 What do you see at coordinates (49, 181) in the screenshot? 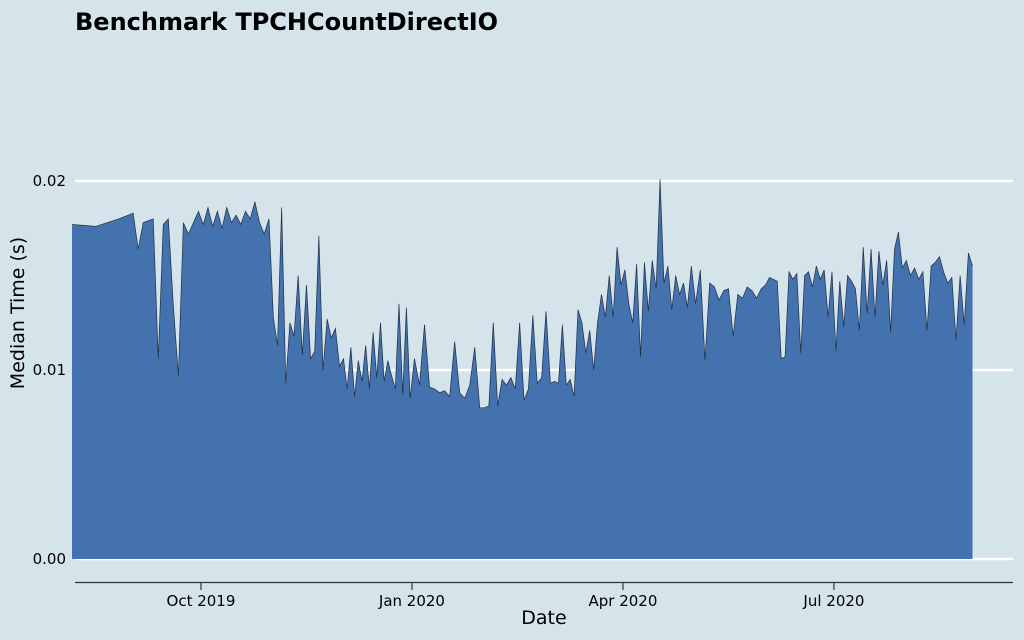
I see `y-tick-label: 0.02` at bounding box center [49, 181].